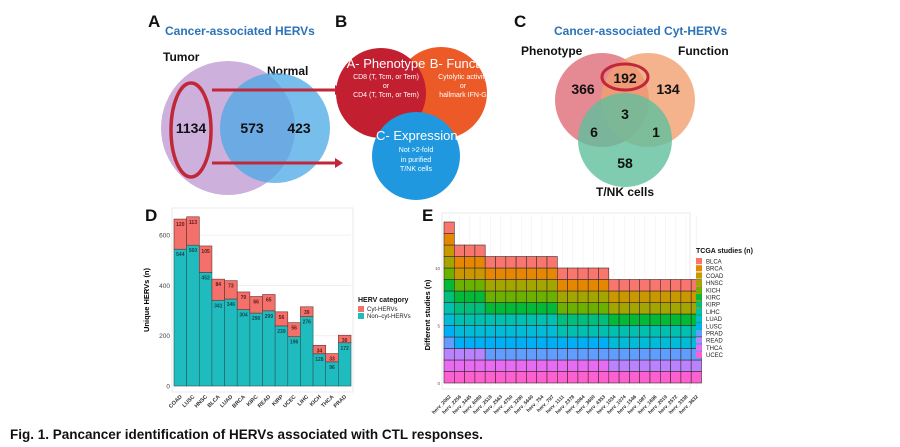 This screenshot has width=900, height=447. Describe the element at coordinates (339, 163) in the screenshot. I see `arrow-lower-head` at that location.